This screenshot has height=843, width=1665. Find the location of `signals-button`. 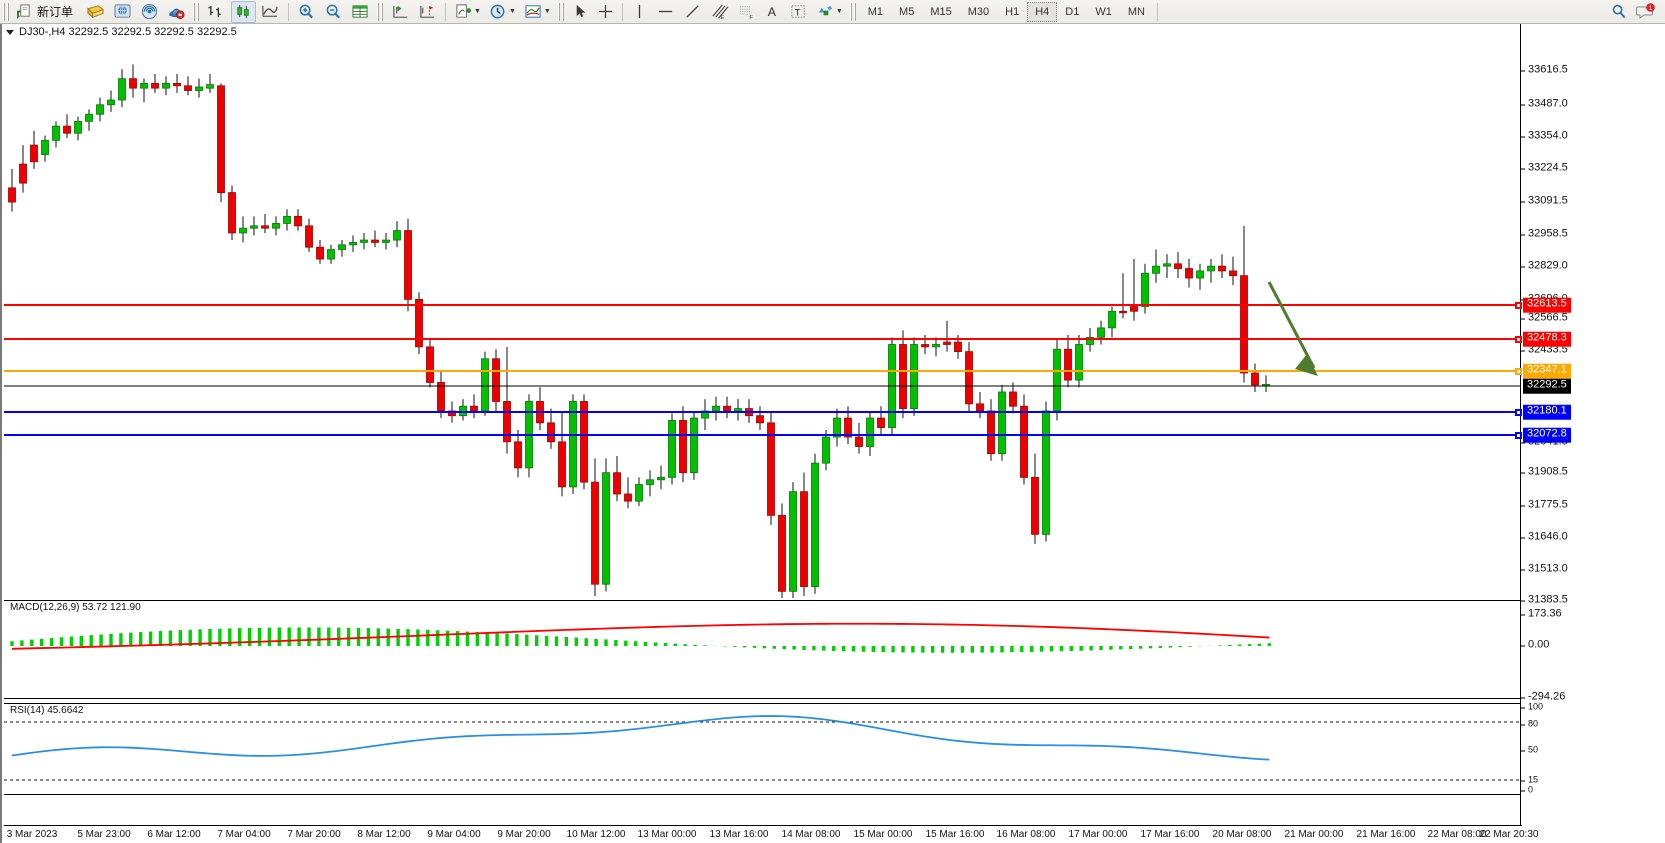

signals-button is located at coordinates (149, 12).